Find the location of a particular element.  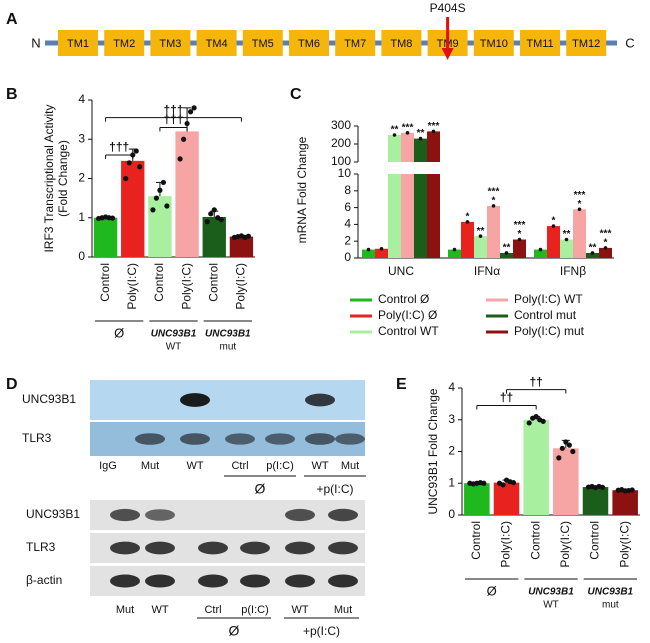

group-label: Ø is located at coordinates (119, 332).